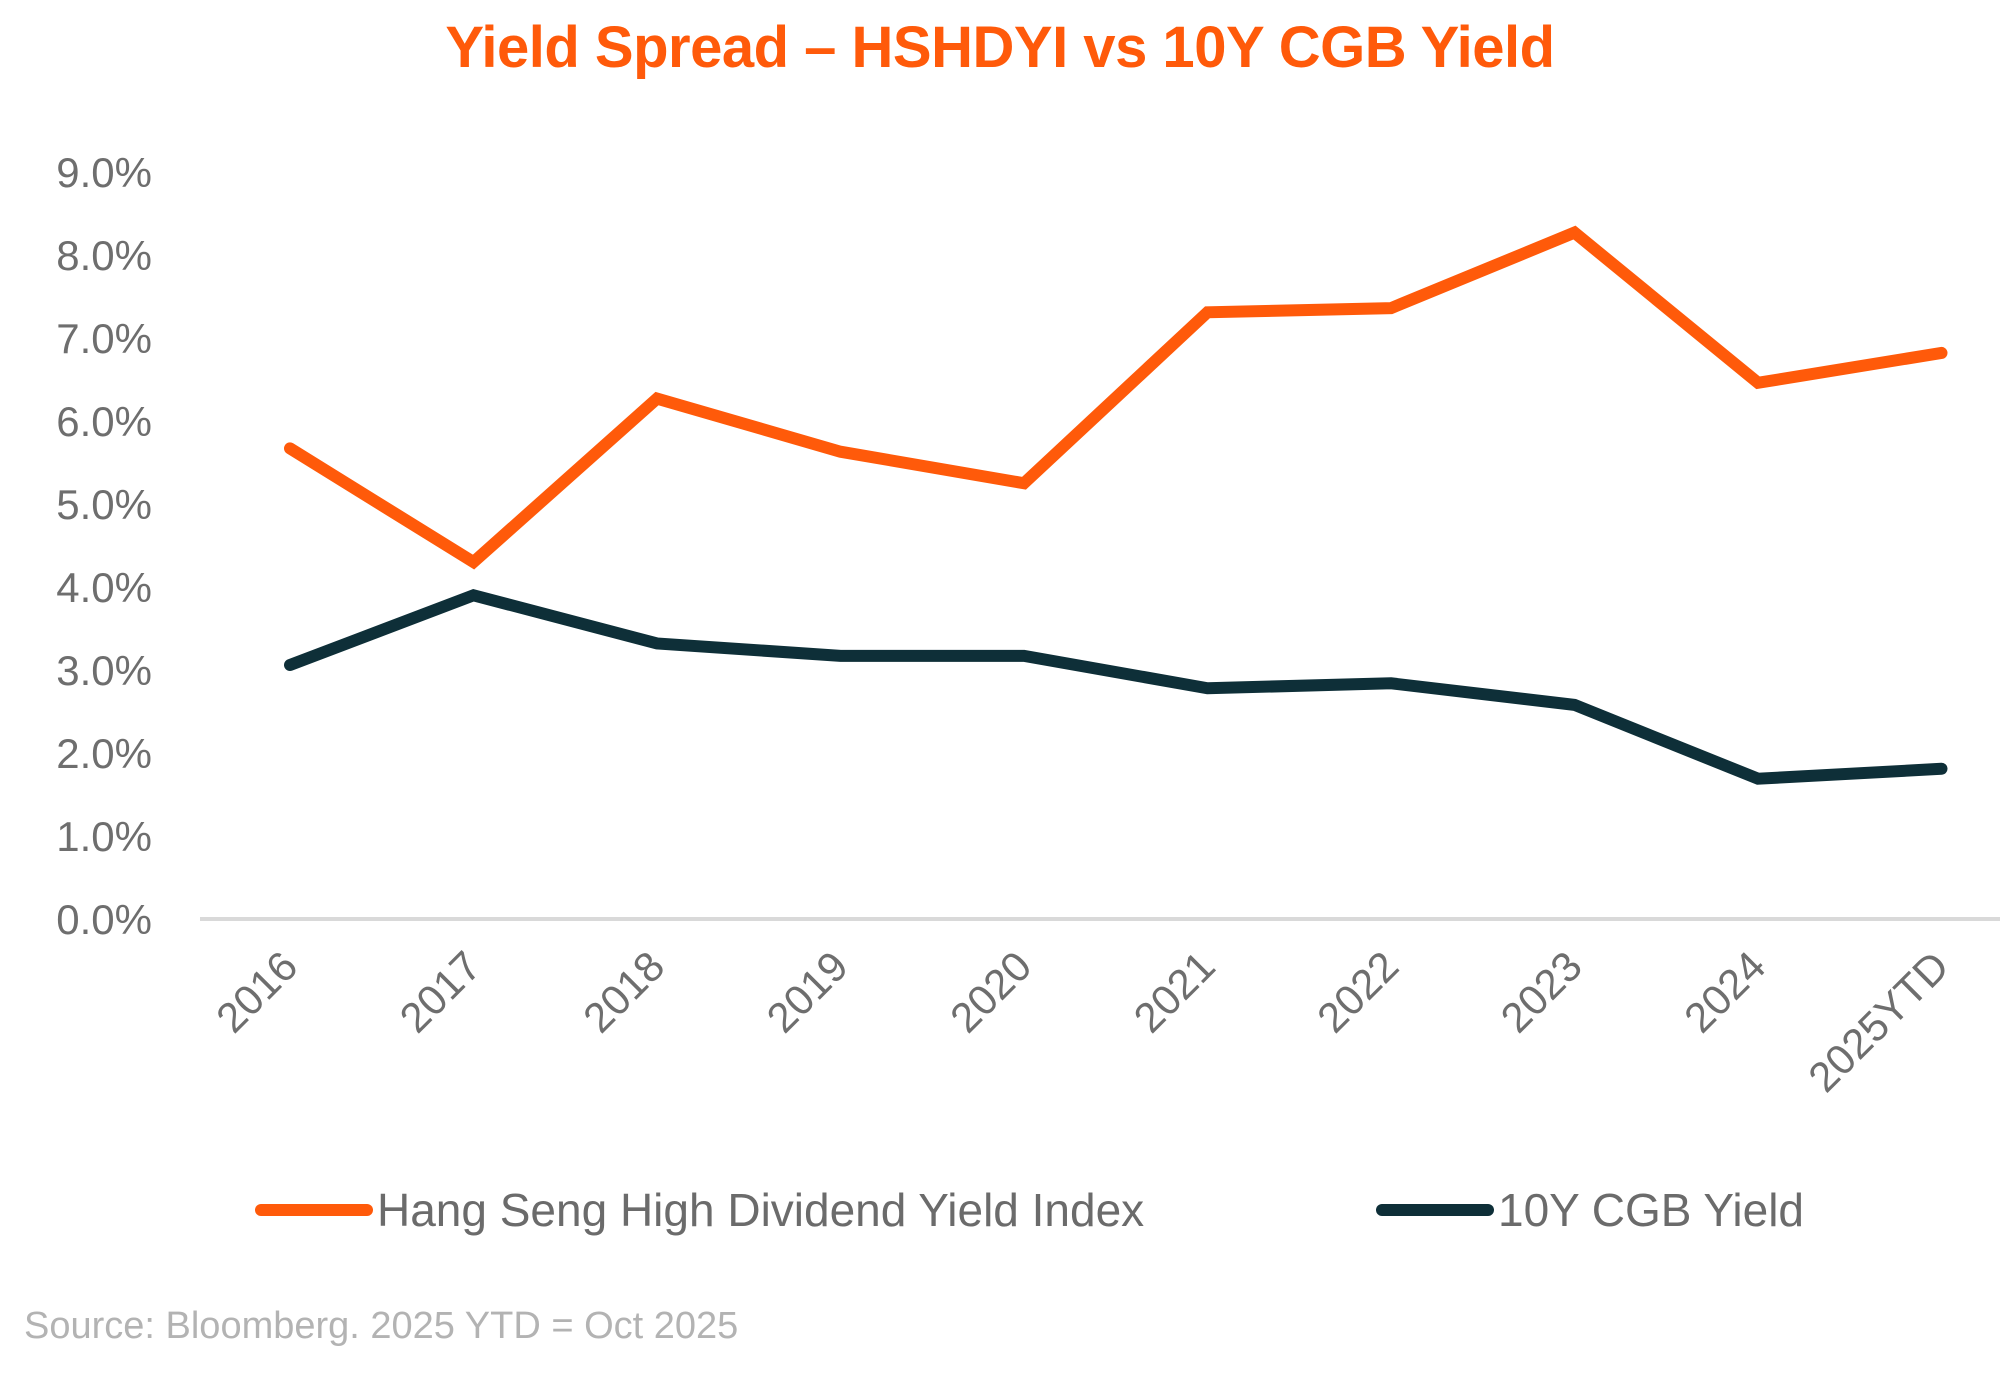  Describe the element at coordinates (104, 172) in the screenshot. I see `y-tick-label: 9.0%` at that location.